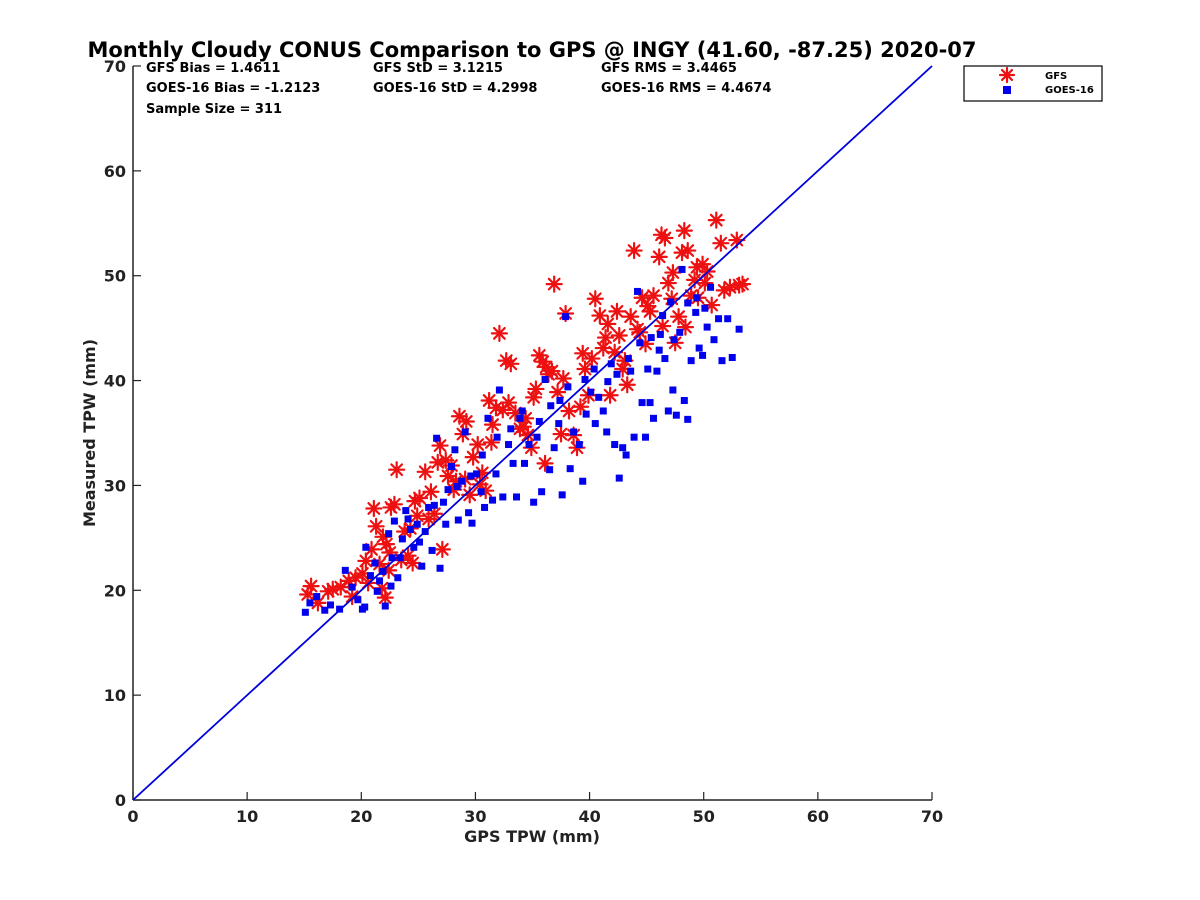  I want to click on y-tick-label: 30, so click(115, 485).